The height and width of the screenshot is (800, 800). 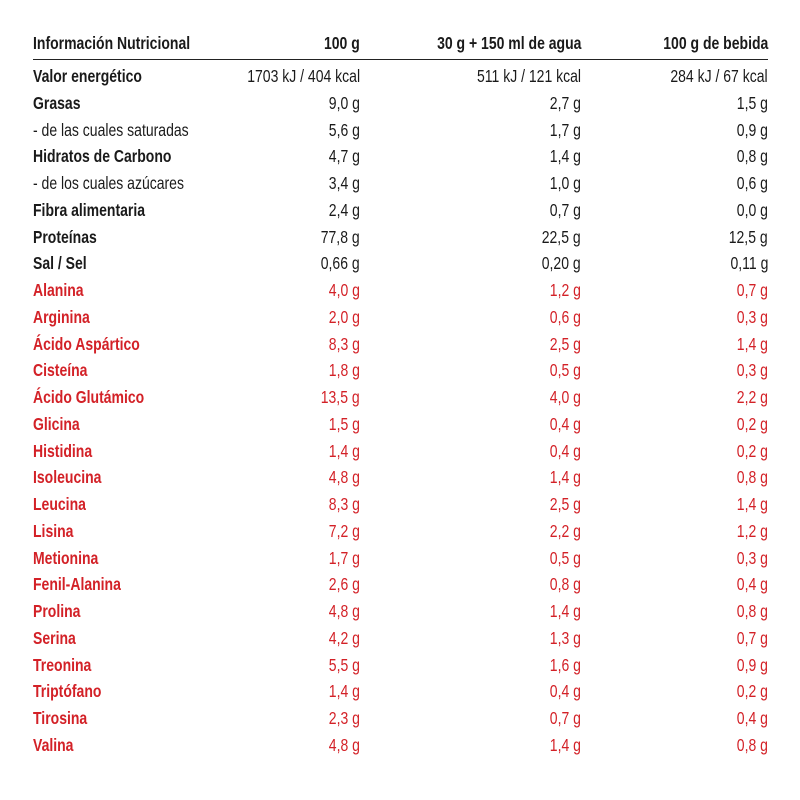 I want to click on amino-acid-row-fenil-alanina: Fenil-Alanina 2,6 g 0,8 g 0,4 g, so click(x=400, y=584).